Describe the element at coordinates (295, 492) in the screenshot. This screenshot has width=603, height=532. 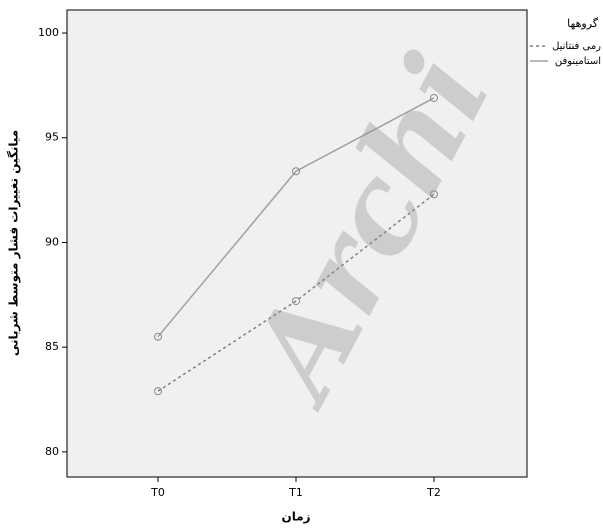
I see `x-tick-label: T1` at that location.